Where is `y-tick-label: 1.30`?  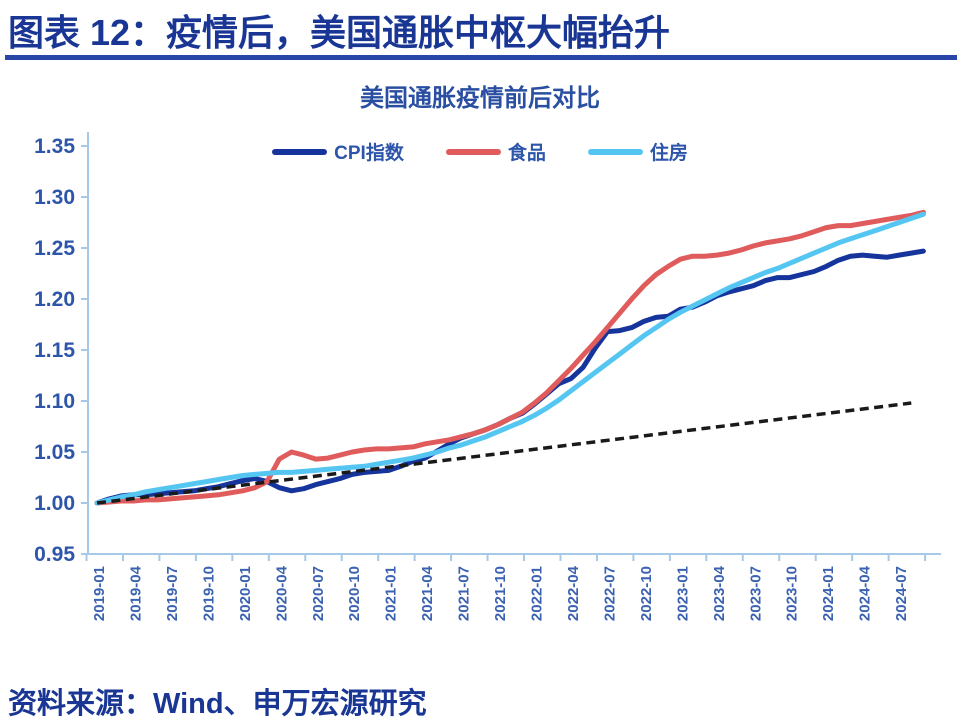
y-tick-label: 1.30 is located at coordinates (54, 197).